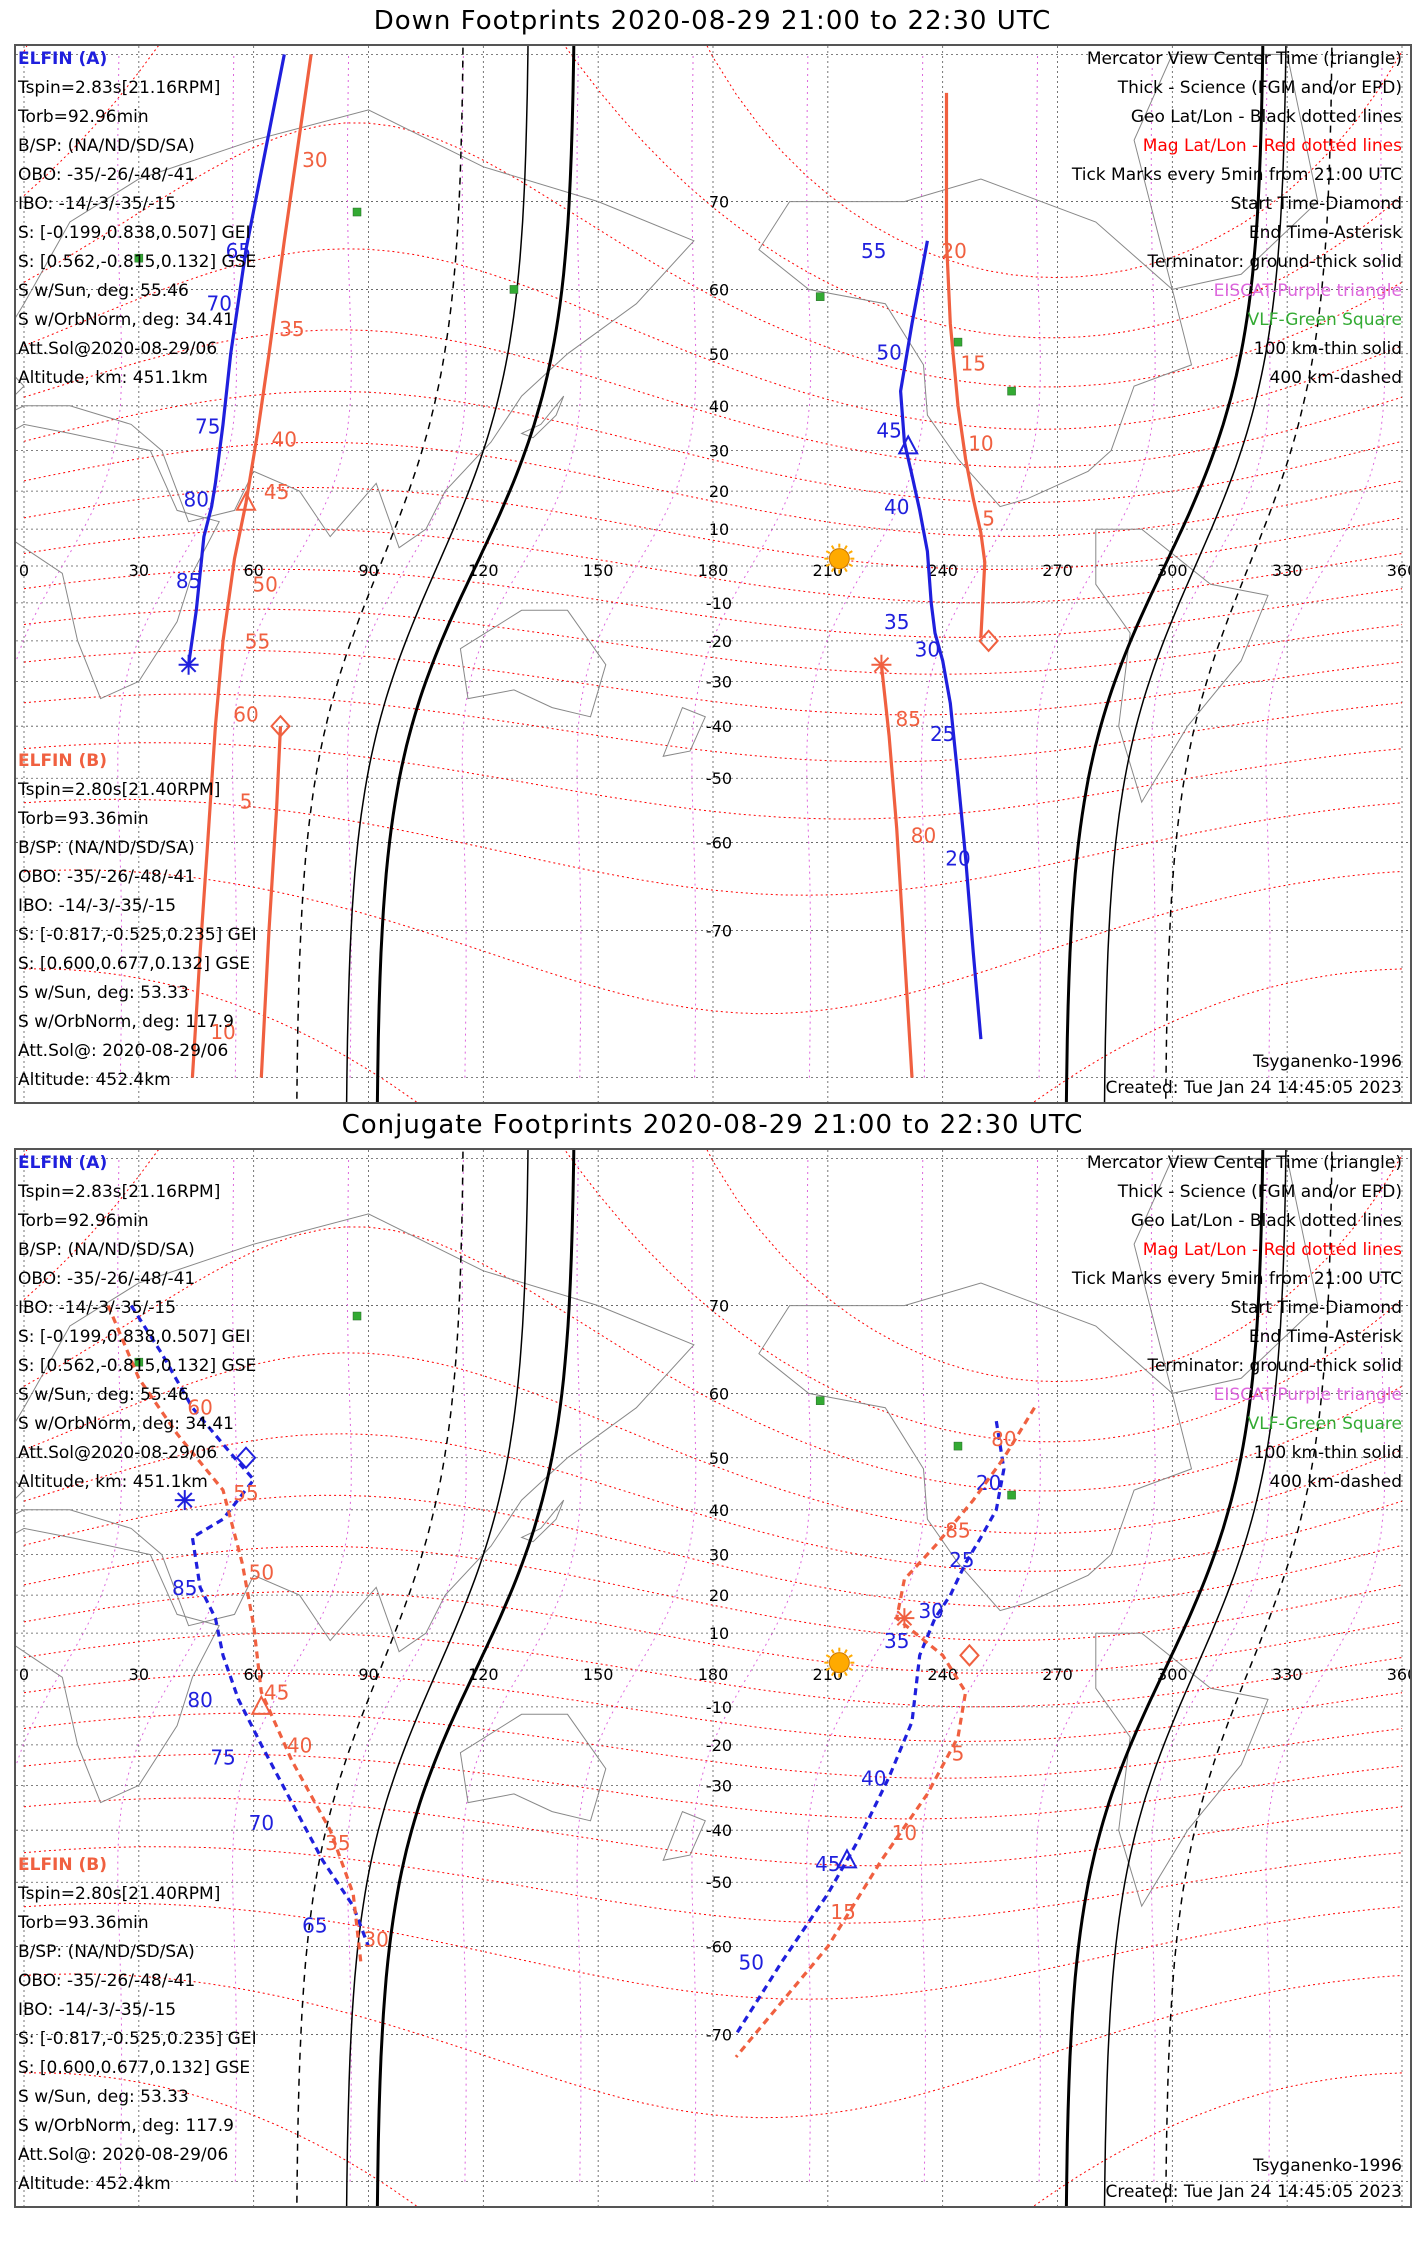 This screenshot has width=1425, height=2250. Describe the element at coordinates (97, 1308) in the screenshot. I see `elfin-a-info-line: IBO: -14/-3/-35/-15` at that location.